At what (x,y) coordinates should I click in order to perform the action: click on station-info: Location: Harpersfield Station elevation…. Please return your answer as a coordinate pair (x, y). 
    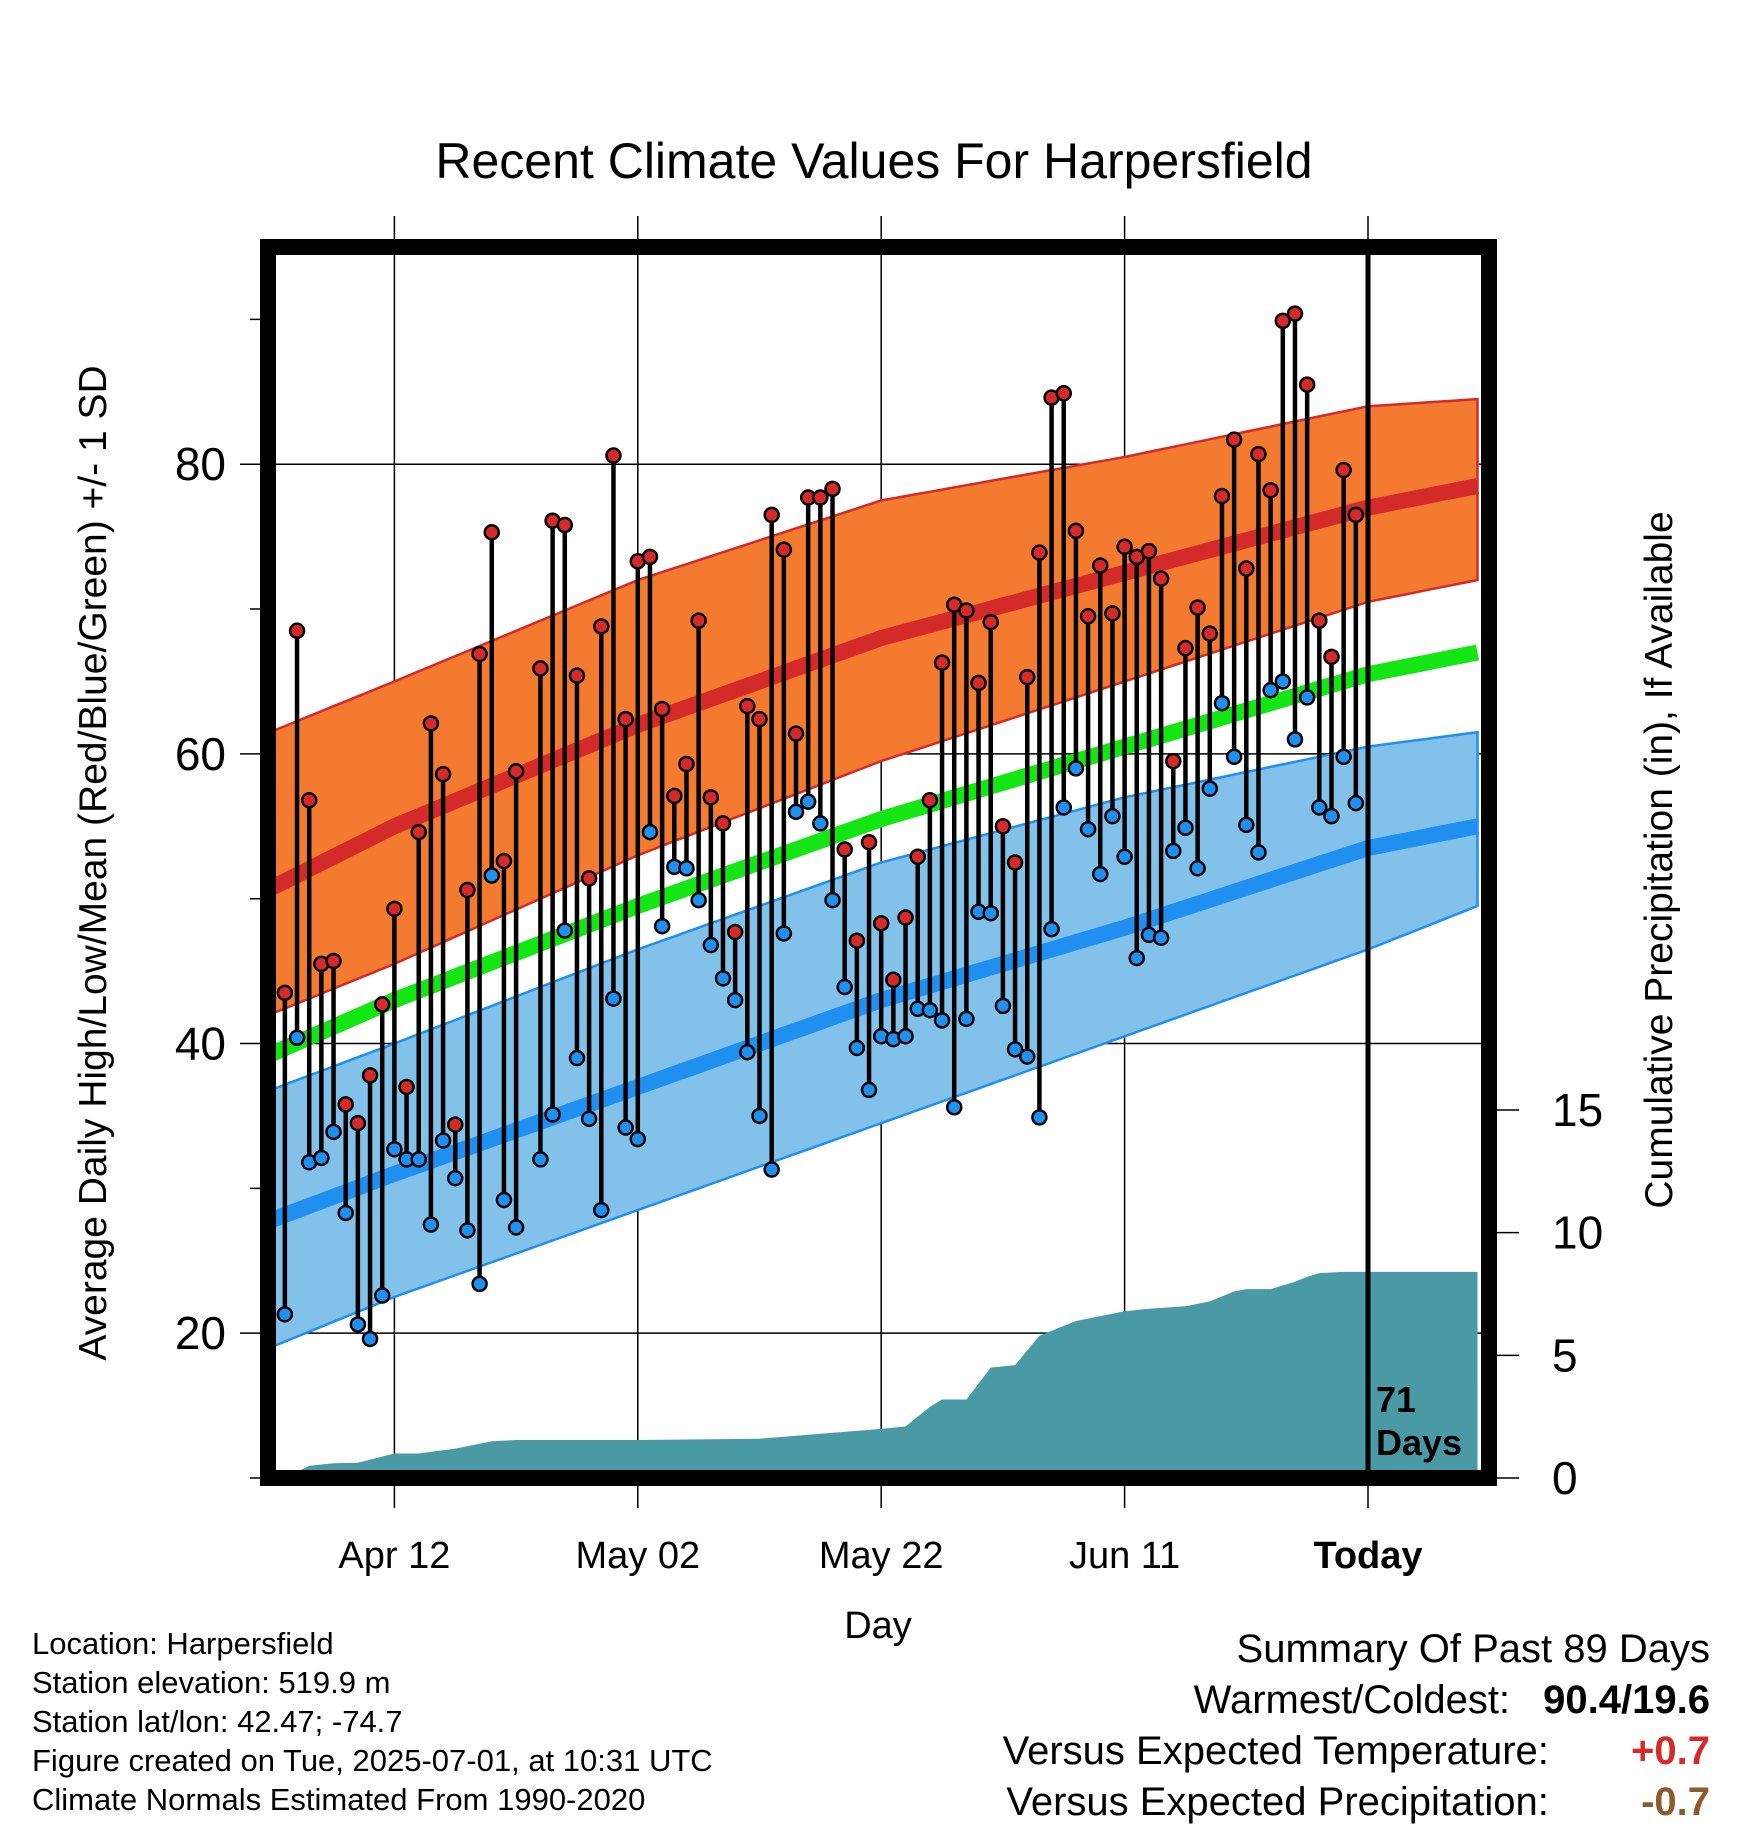
    Looking at the image, I should click on (372, 1721).